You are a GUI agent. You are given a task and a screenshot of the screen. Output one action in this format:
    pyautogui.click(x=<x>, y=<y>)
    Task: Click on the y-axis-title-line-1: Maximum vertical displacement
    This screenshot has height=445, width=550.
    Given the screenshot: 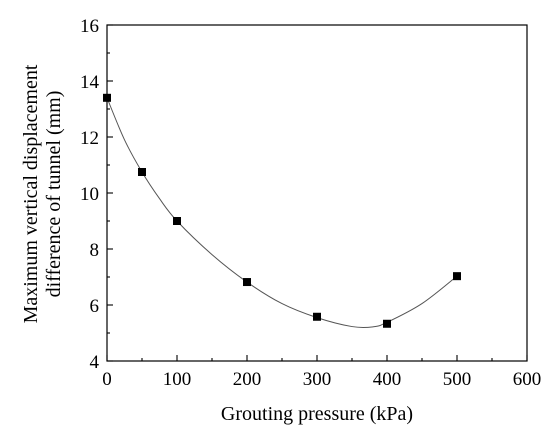 What is the action you would take?
    pyautogui.click(x=31, y=193)
    